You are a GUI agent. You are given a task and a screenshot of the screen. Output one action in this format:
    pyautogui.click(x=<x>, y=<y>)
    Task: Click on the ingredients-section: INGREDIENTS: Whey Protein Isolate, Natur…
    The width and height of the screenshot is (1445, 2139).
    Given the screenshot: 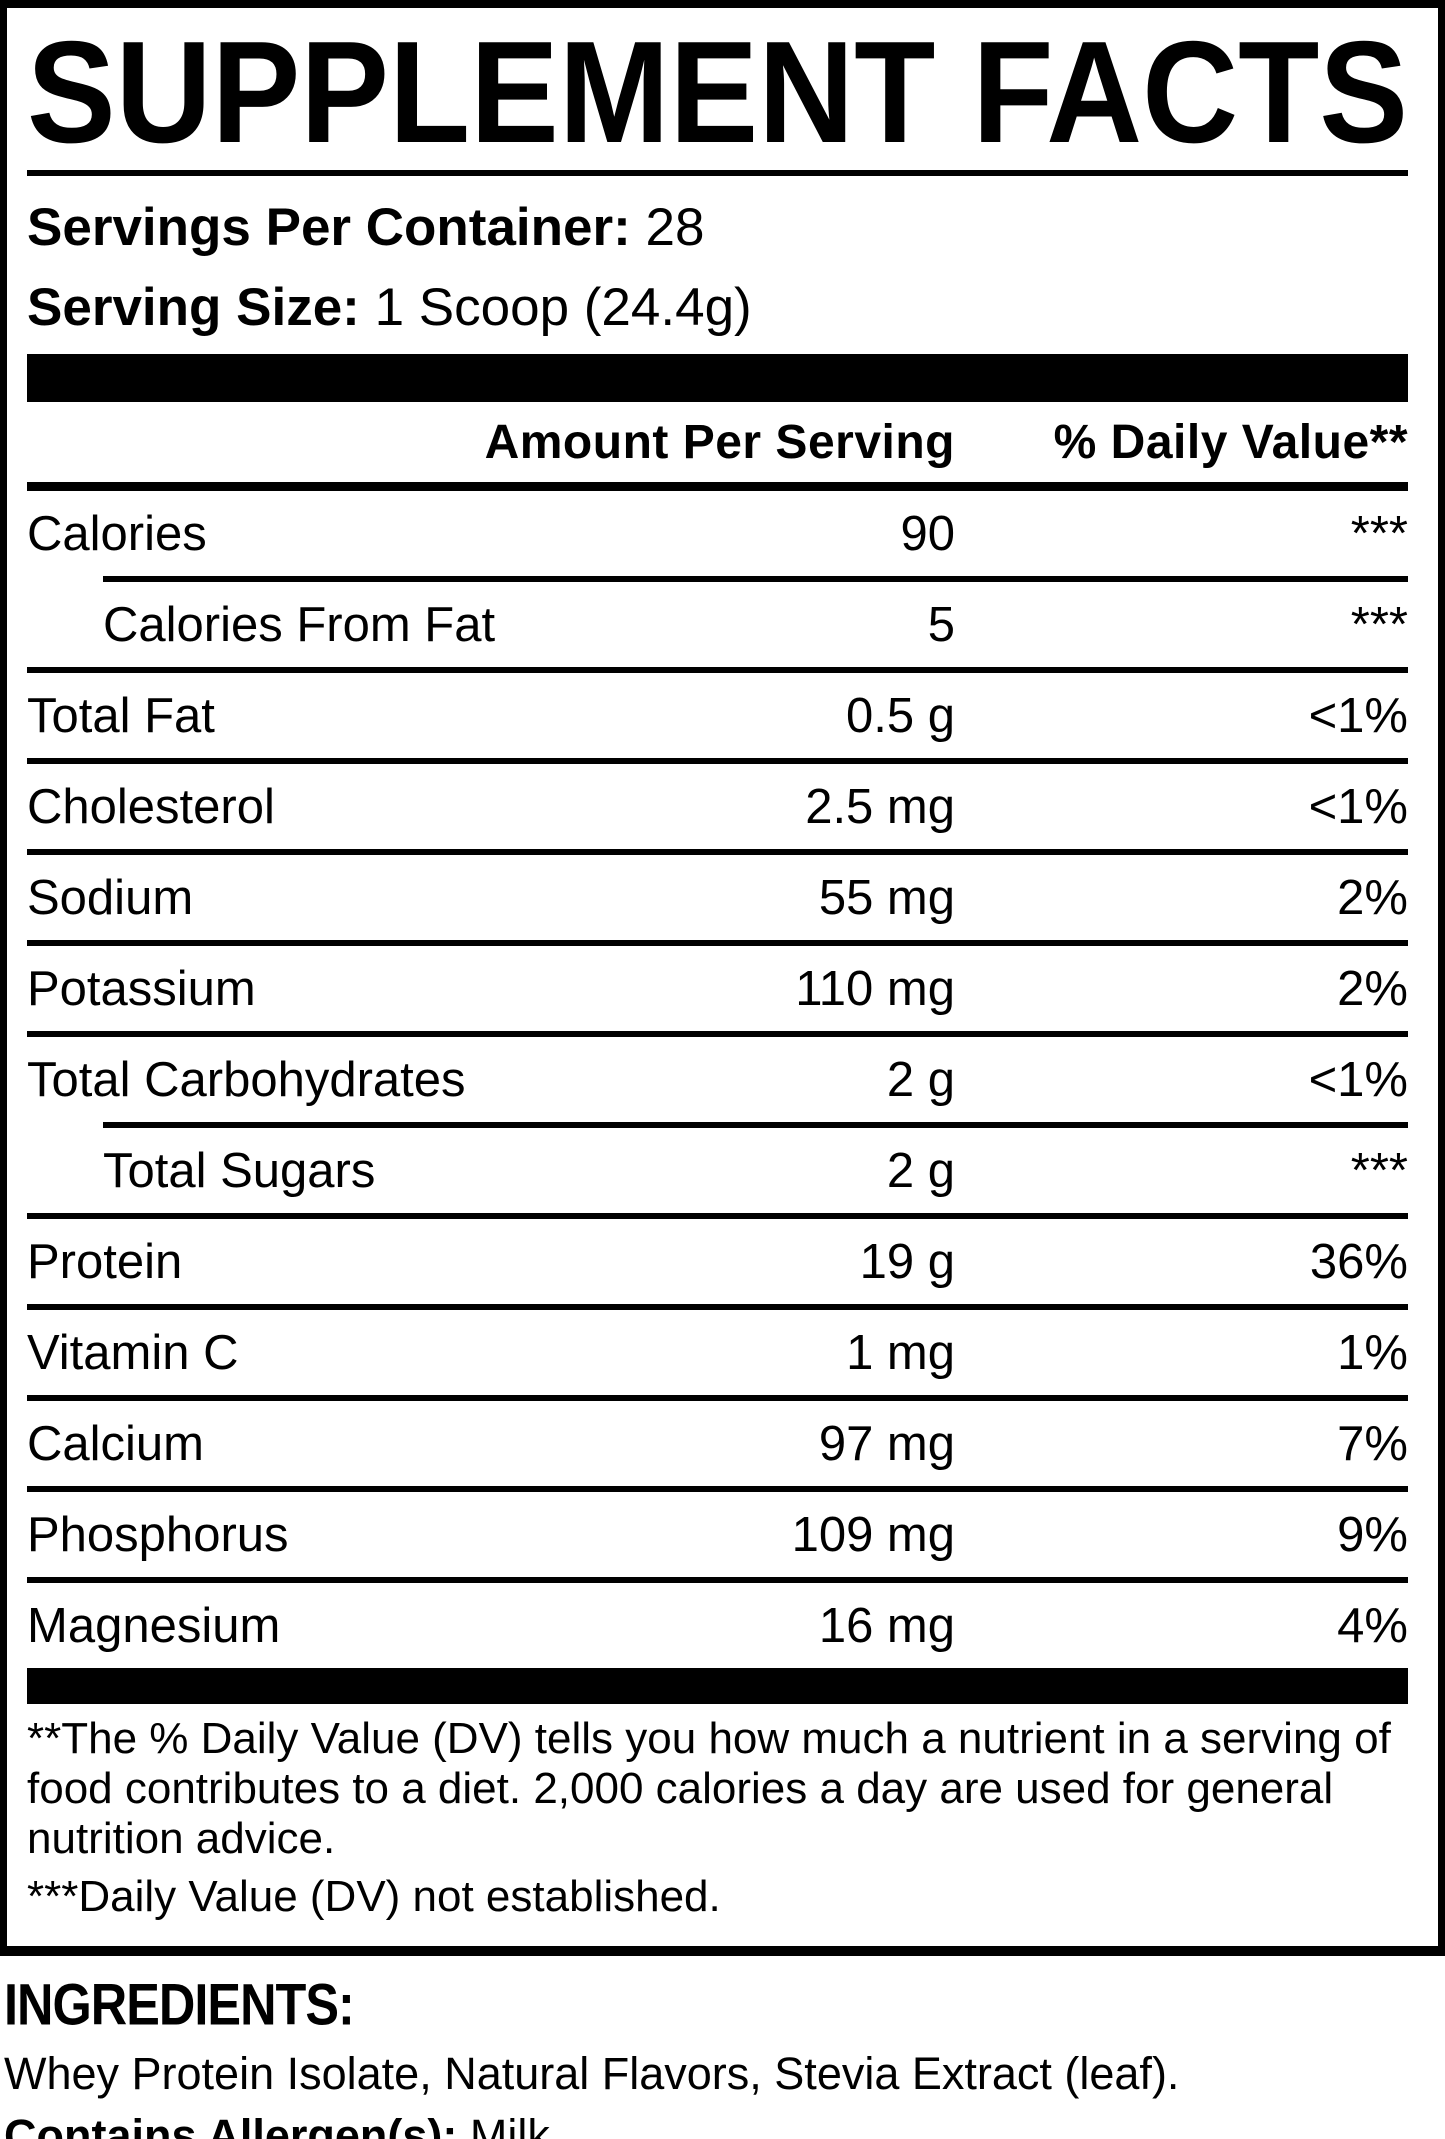 What is the action you would take?
    pyautogui.click(x=722, y=2055)
    